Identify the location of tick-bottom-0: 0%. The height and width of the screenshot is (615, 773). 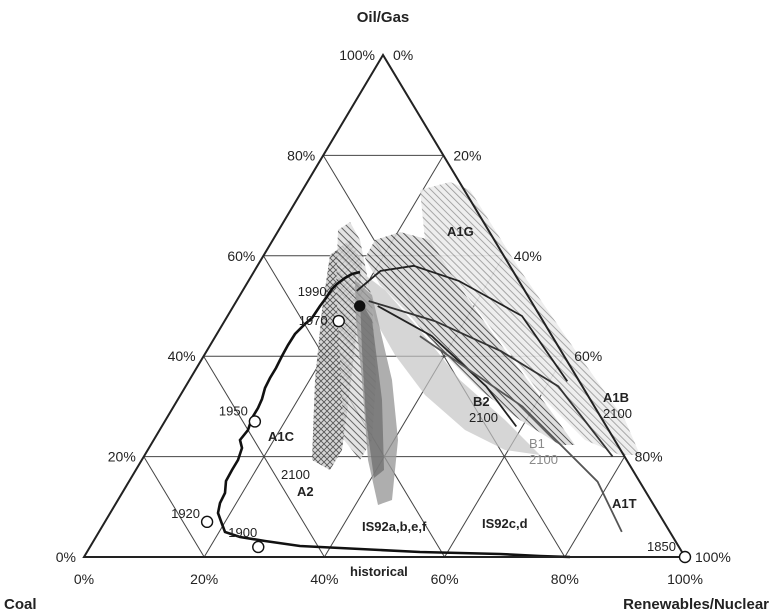
(84, 579).